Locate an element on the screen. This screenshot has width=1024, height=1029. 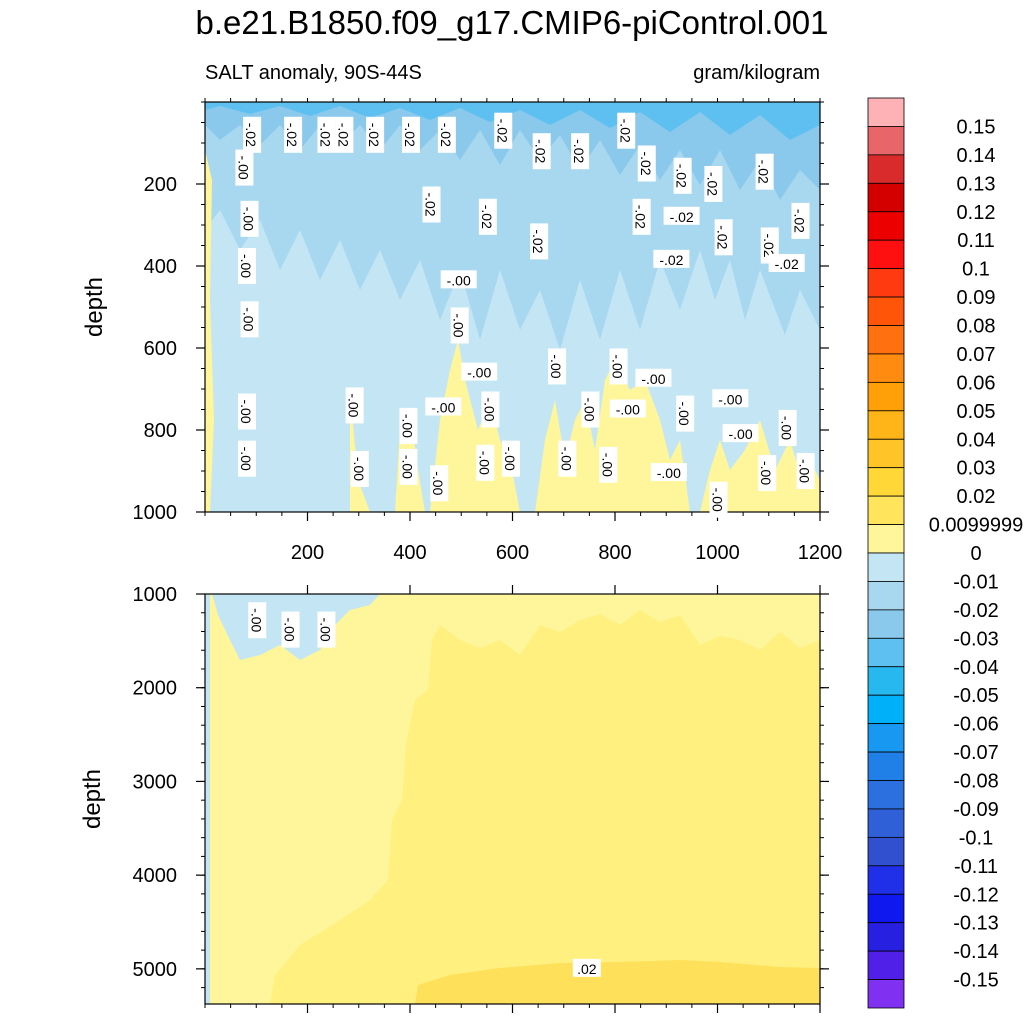
colorbar-label: -0.07 is located at coordinates (976, 753).